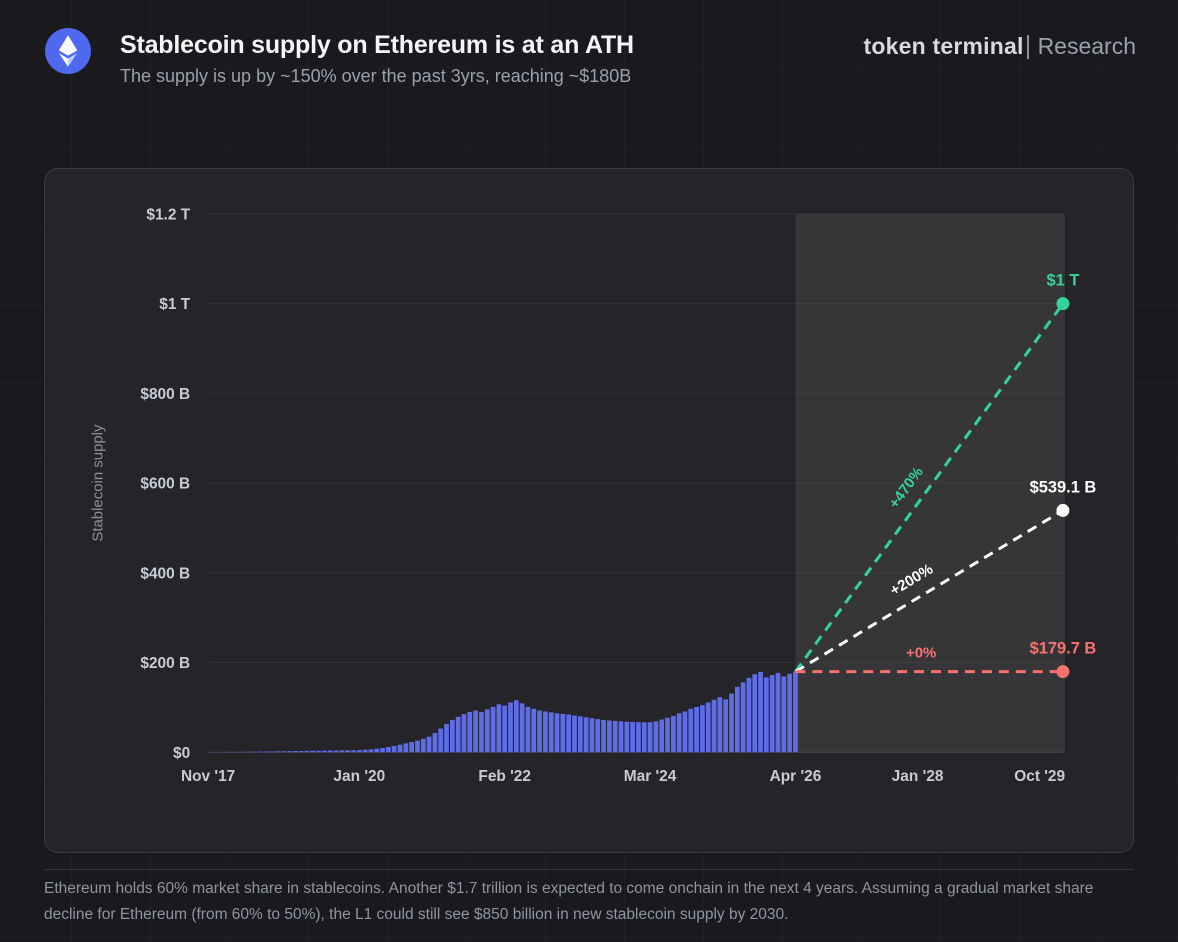 This screenshot has width=1178, height=942. I want to click on y-tick-label: $800 B, so click(165, 394).